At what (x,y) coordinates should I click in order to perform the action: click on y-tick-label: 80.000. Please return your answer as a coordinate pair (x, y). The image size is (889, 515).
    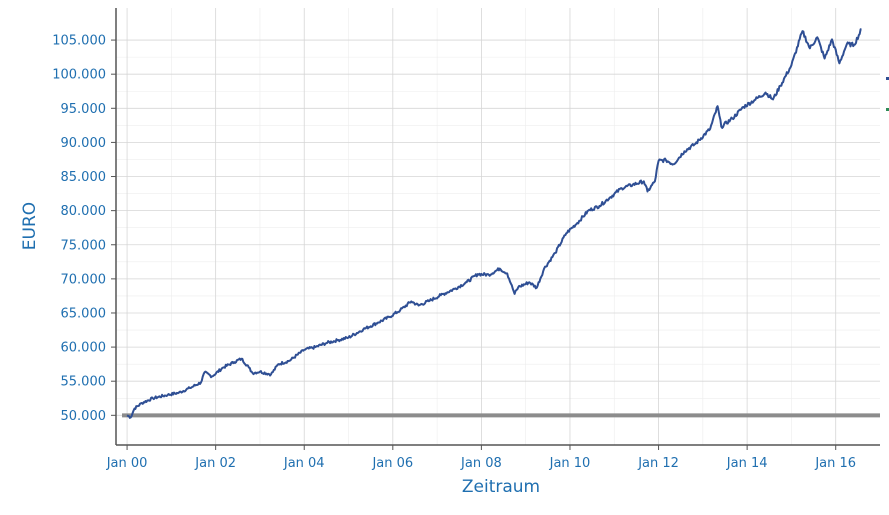
    Looking at the image, I should click on (84, 211).